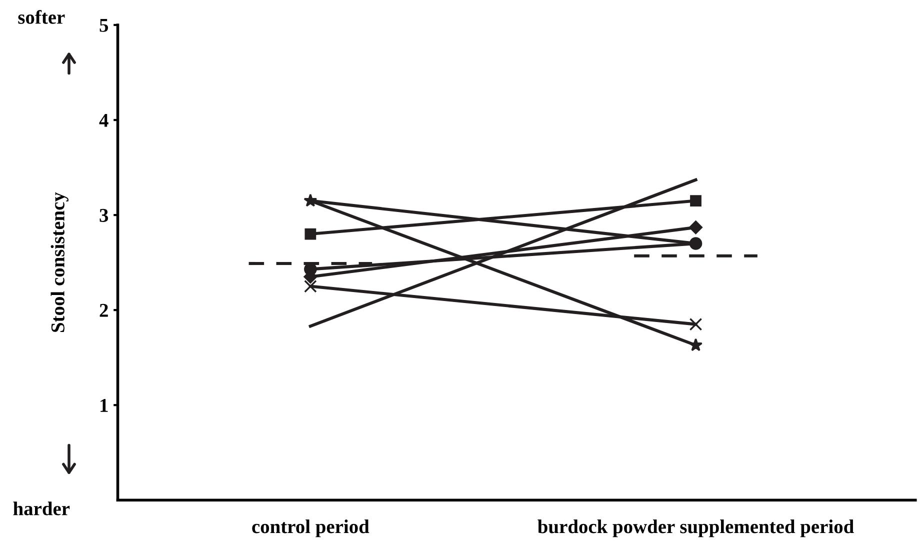  Describe the element at coordinates (311, 529) in the screenshot. I see `x-tick-label: control period` at that location.